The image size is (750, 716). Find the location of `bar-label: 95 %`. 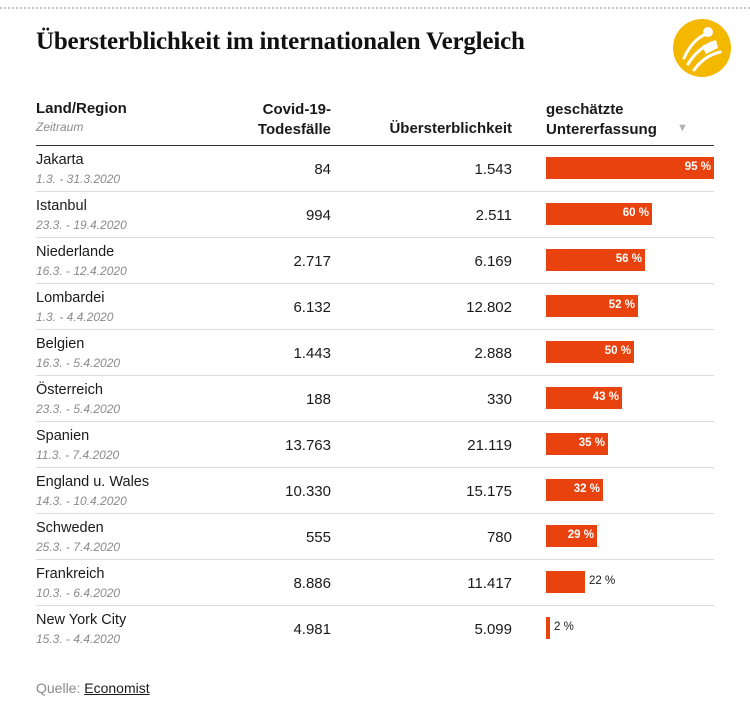

bar-label: 95 % is located at coordinates (697, 167).